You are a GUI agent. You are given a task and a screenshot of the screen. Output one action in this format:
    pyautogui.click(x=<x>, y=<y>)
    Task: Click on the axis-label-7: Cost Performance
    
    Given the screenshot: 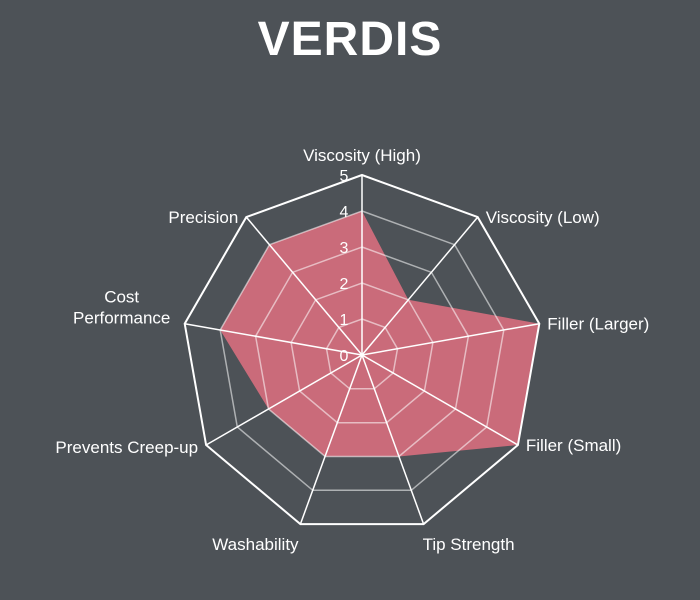 What is the action you would take?
    pyautogui.click(x=121, y=308)
    